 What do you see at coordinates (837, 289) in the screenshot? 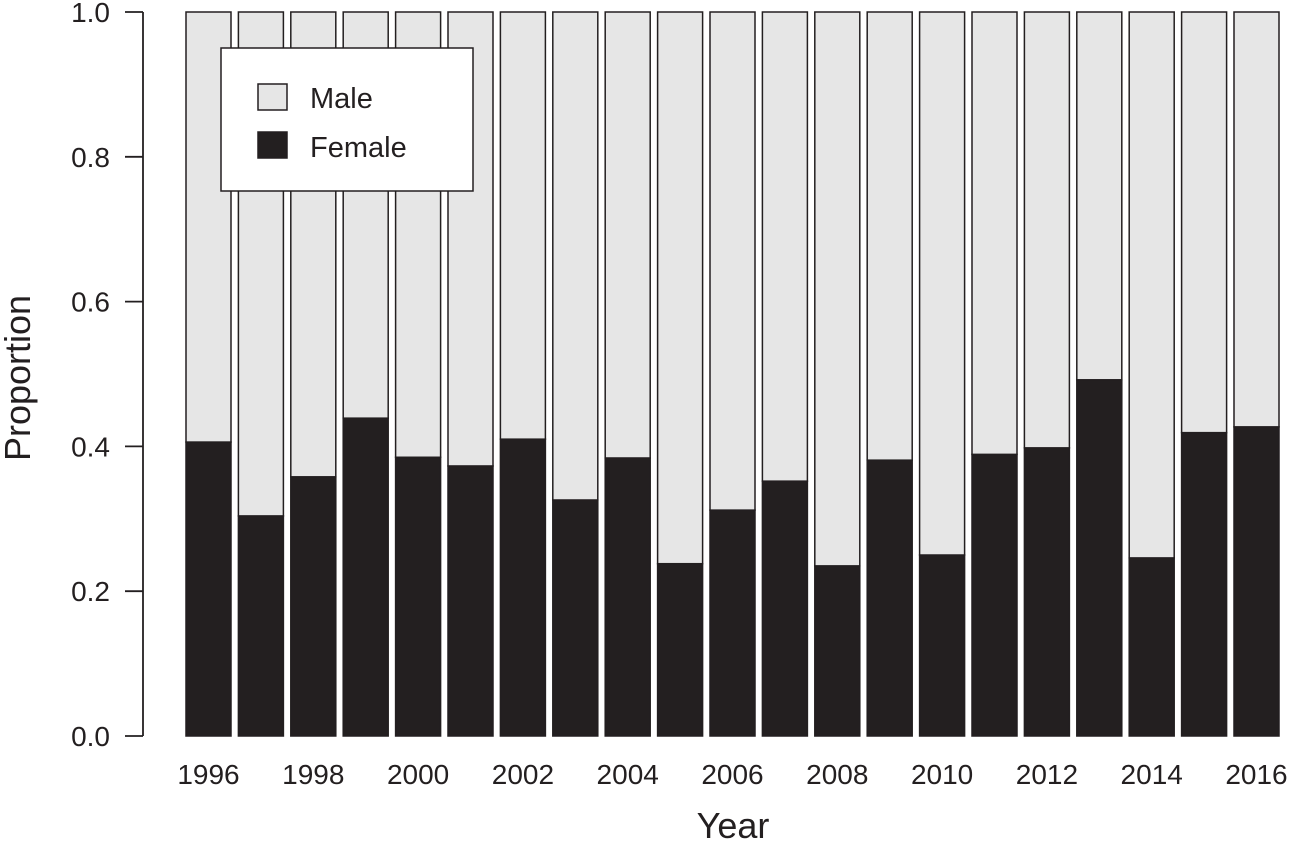
I see `bar-male-2008` at bounding box center [837, 289].